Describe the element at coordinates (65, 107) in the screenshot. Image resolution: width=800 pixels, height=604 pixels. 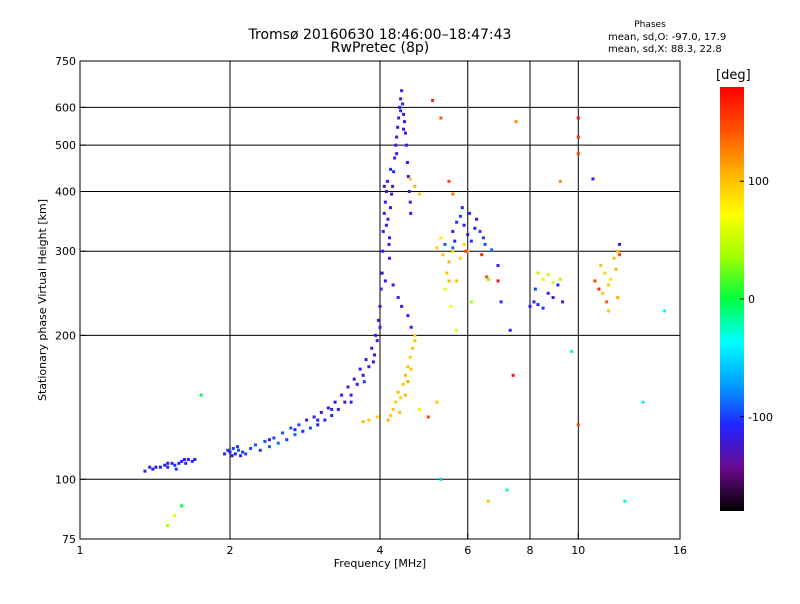
I see `y-tick-label: 600` at that location.